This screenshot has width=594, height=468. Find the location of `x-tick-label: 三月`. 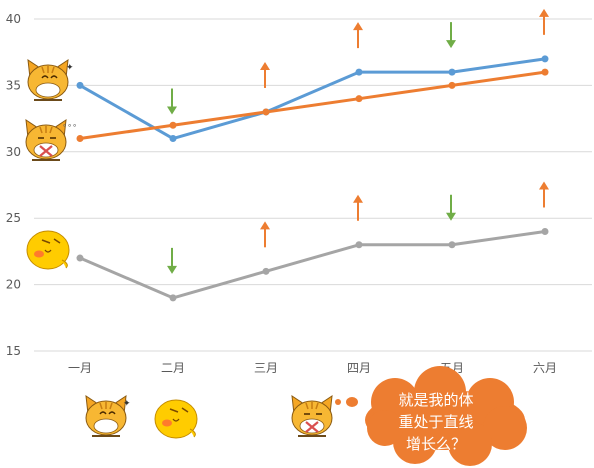

x-tick-label: 三月 is located at coordinates (266, 368).